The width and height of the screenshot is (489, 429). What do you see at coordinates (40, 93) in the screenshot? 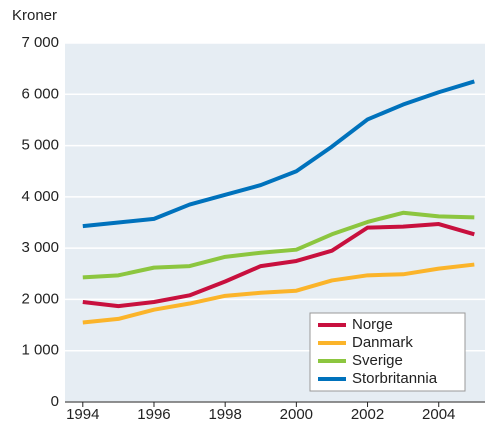
I see `y-tick-label: 6 000` at bounding box center [40, 93].